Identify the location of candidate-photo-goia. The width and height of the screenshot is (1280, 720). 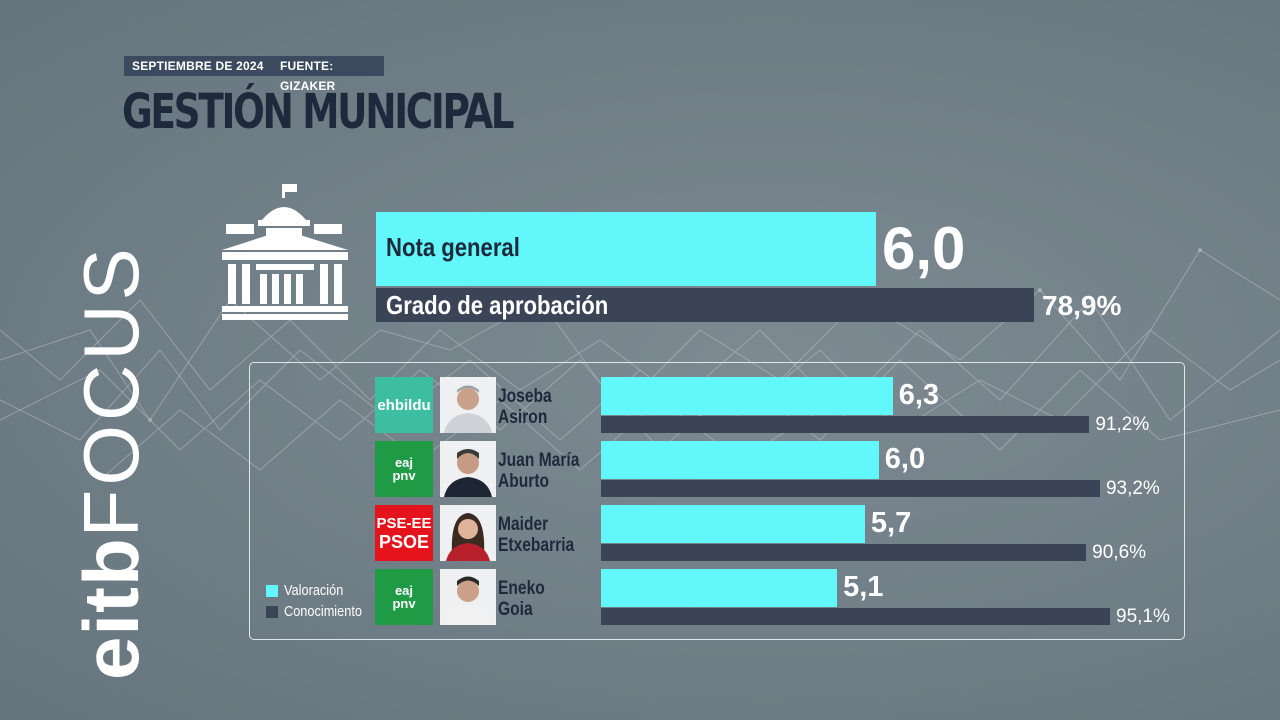
(468, 597).